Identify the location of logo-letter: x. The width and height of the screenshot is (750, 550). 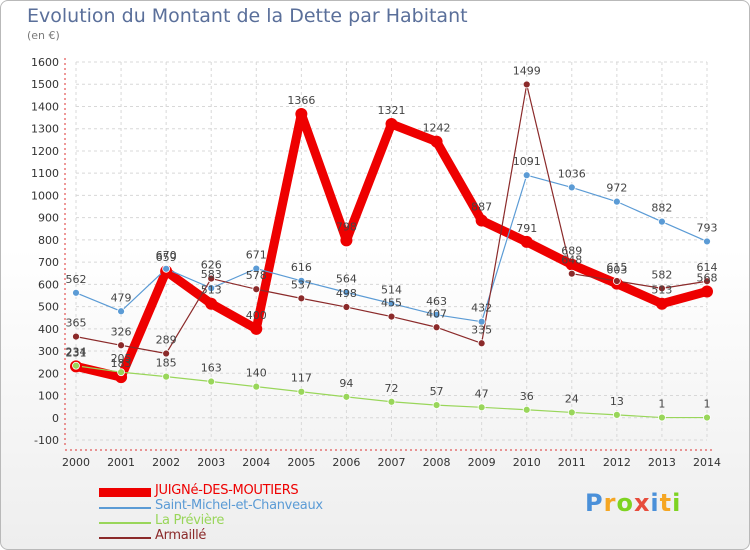
(642, 503).